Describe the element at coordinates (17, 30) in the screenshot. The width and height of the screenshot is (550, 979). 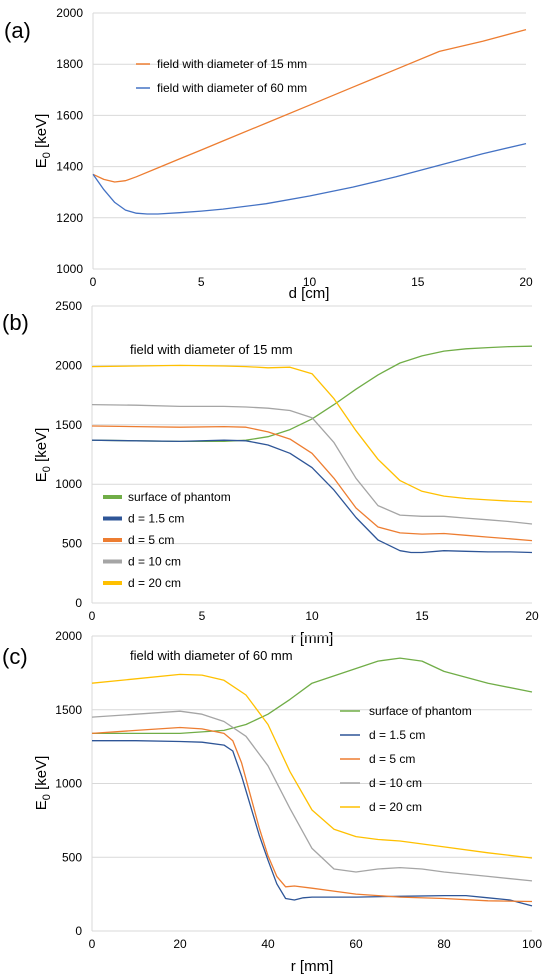
I see `panel-label: (a)` at that location.